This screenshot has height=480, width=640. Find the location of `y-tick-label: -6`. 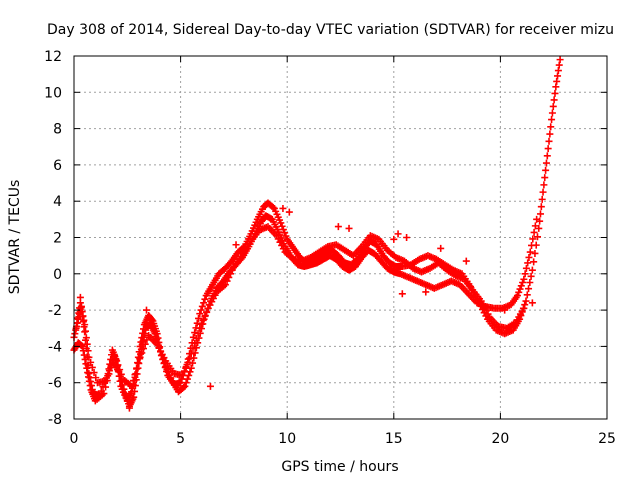

y-tick-label: -6 is located at coordinates (55, 384).